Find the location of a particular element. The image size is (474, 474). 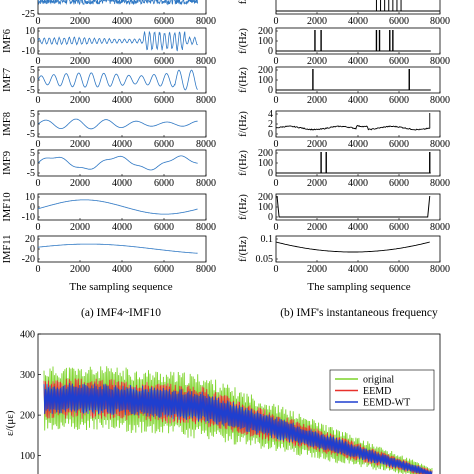

left-panel-ylabel: IMF9 is located at coordinates (7, 163).